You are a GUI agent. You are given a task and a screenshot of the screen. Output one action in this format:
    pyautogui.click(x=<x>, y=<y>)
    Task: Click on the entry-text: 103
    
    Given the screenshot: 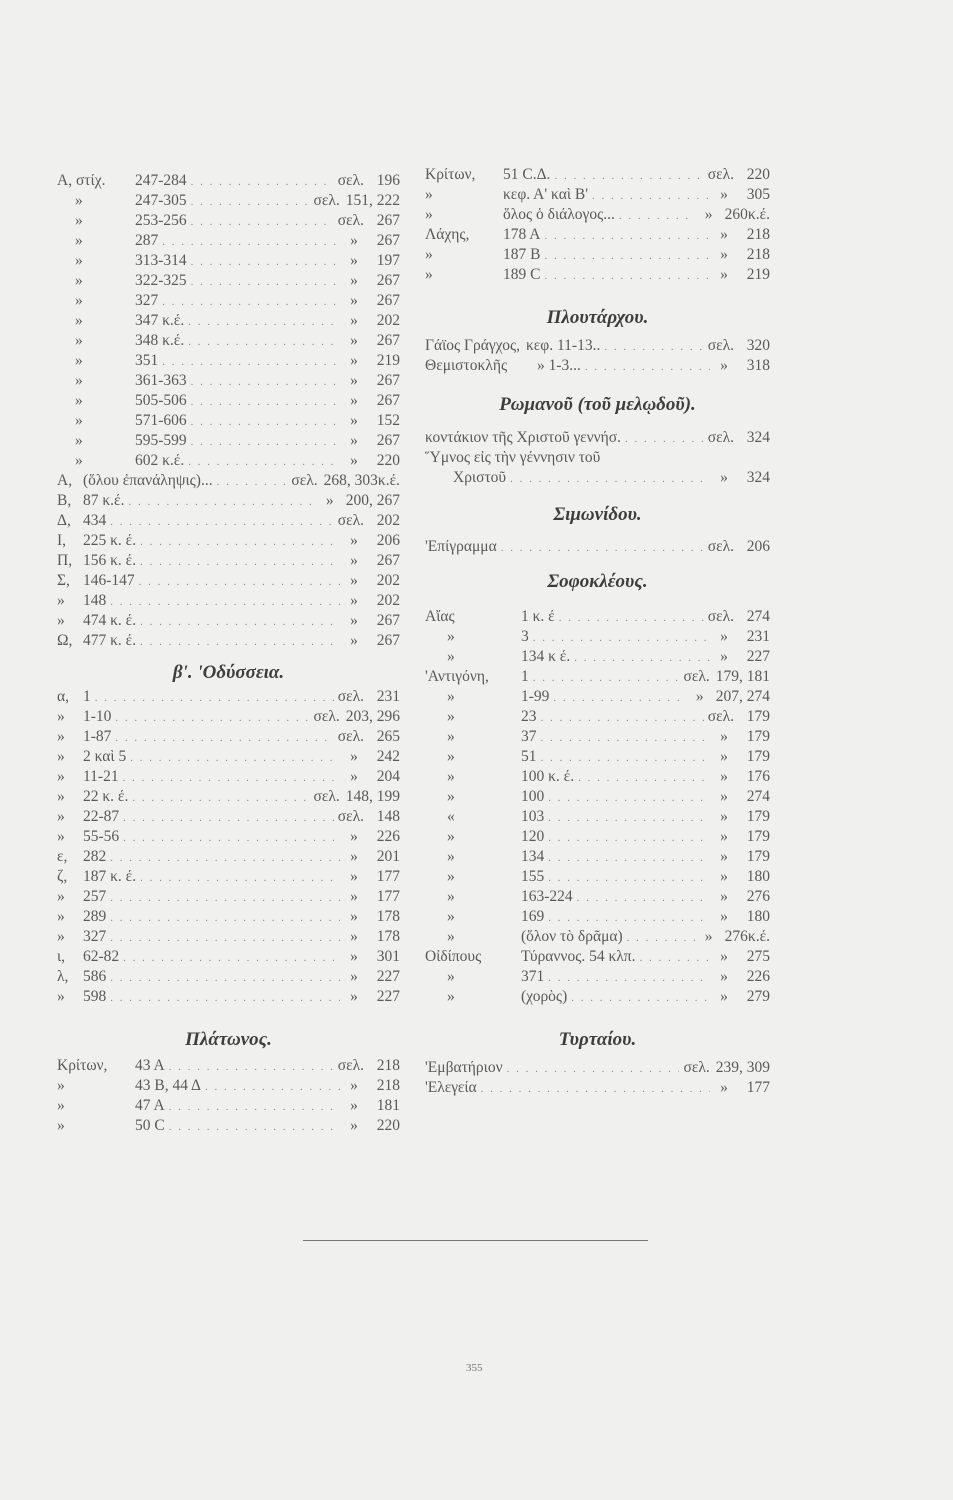 What is the action you would take?
    pyautogui.click(x=533, y=816)
    